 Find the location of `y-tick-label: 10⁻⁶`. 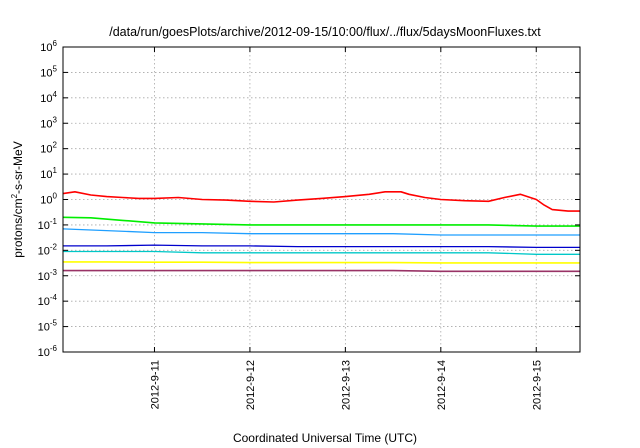

y-tick-label: 10⁻⁶ is located at coordinates (48, 351).